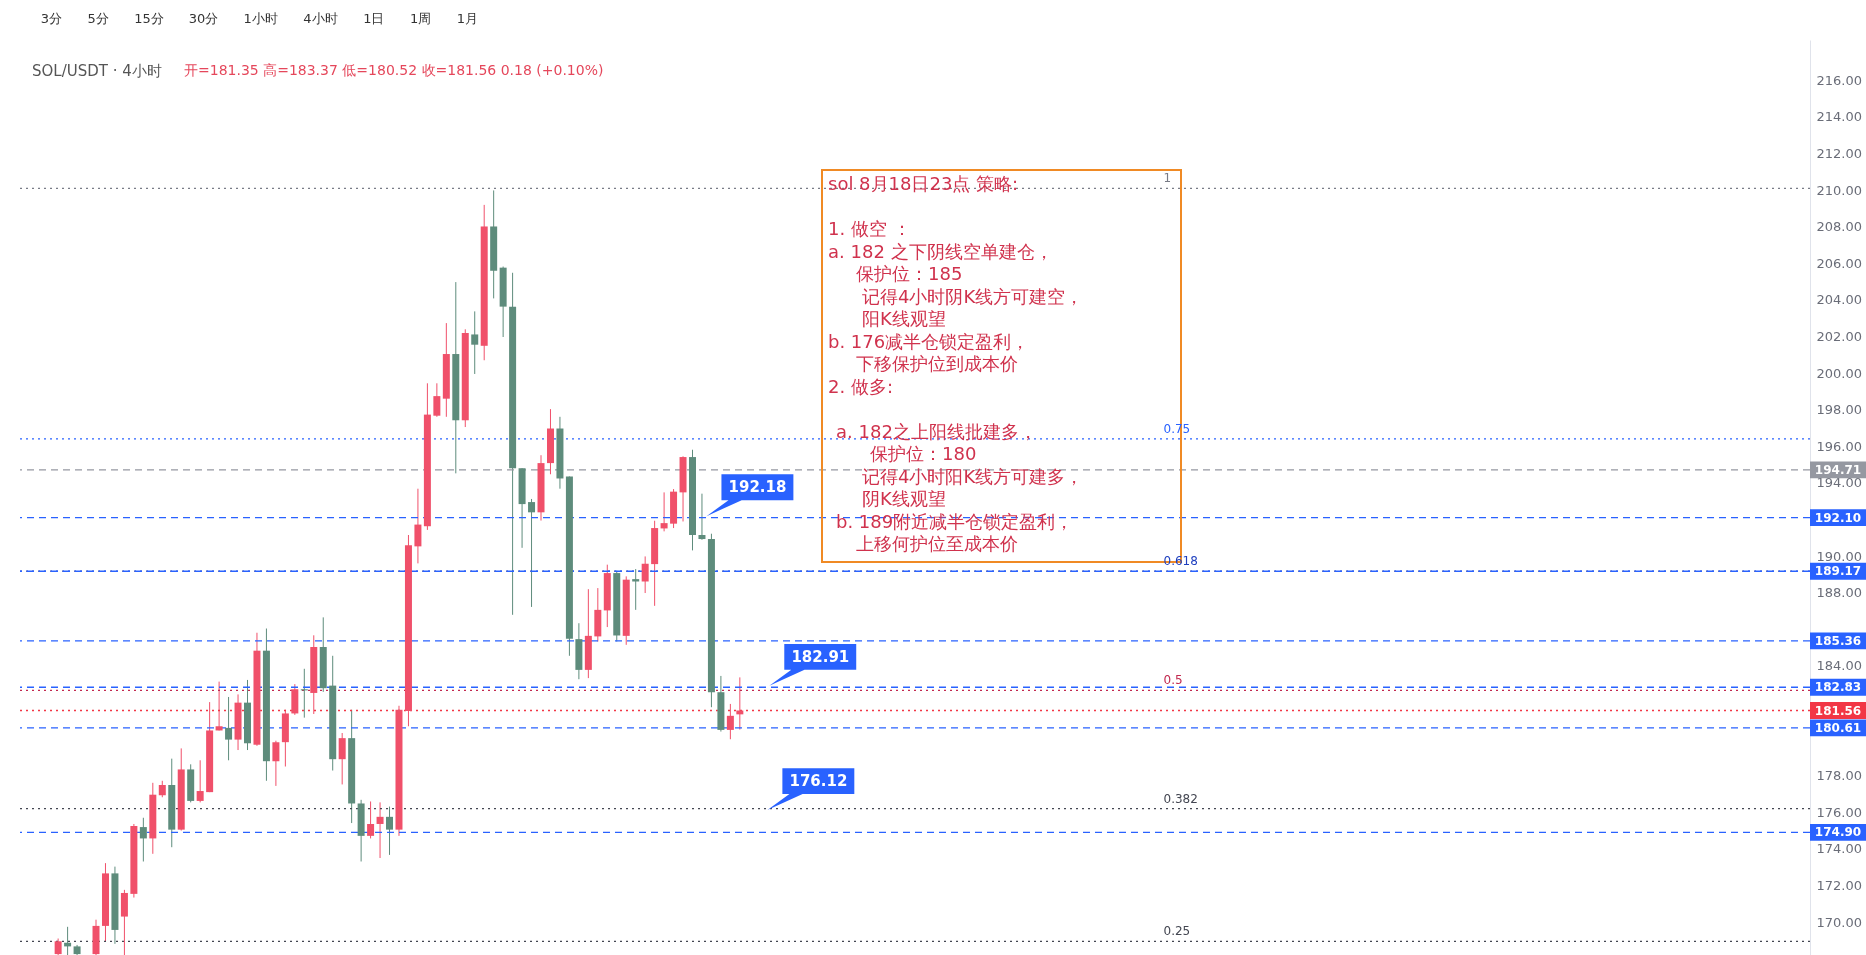 The image size is (1866, 955). I want to click on text: 1小时, so click(260, 18).